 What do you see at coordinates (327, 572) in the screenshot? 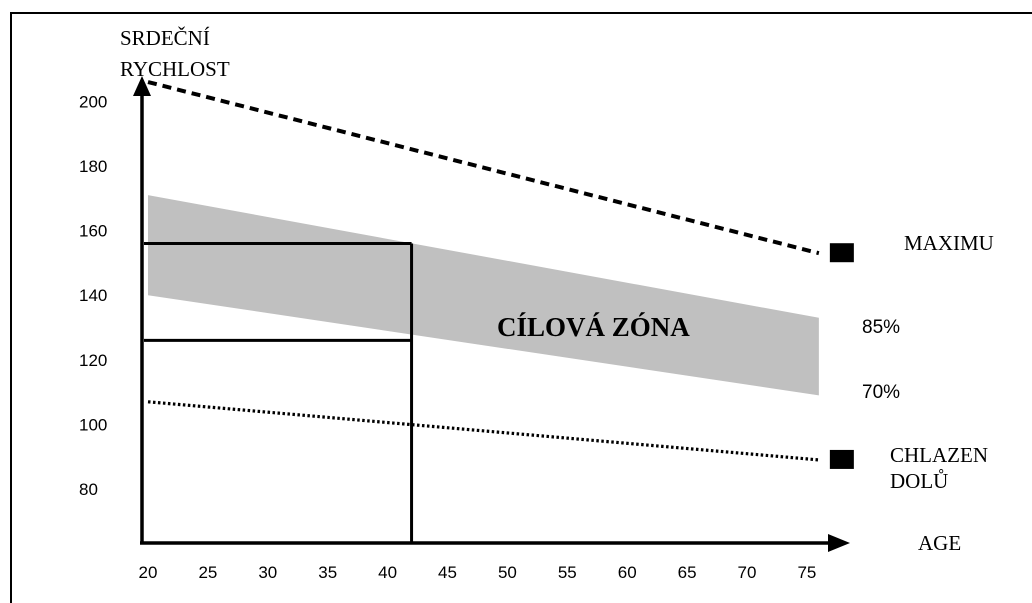
I see `x-tick-label: 35` at bounding box center [327, 572].